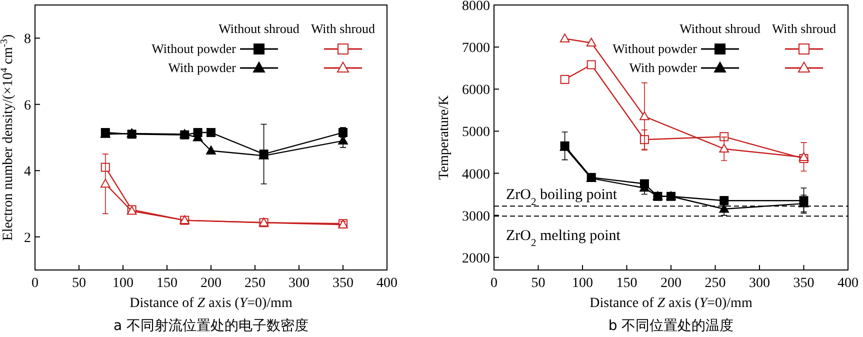  Describe the element at coordinates (562, 197) in the screenshot. I see `ref-line-label: ZrO$_{2}$ boiling point` at that location.